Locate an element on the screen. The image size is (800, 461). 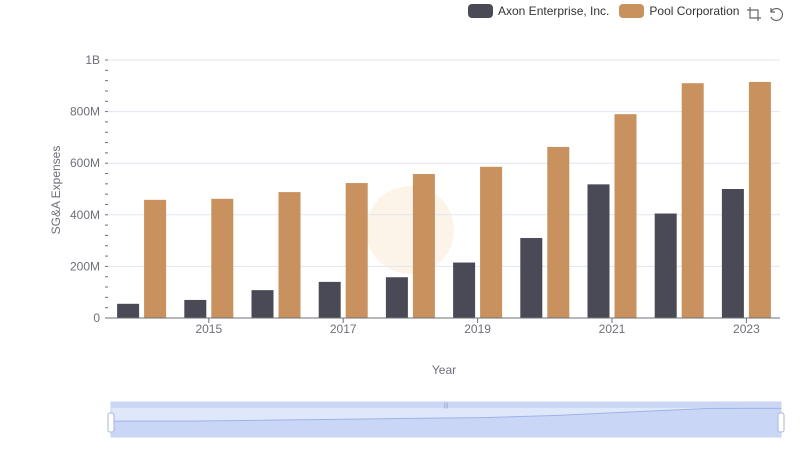
x-tick-label: 2023 is located at coordinates (746, 329).